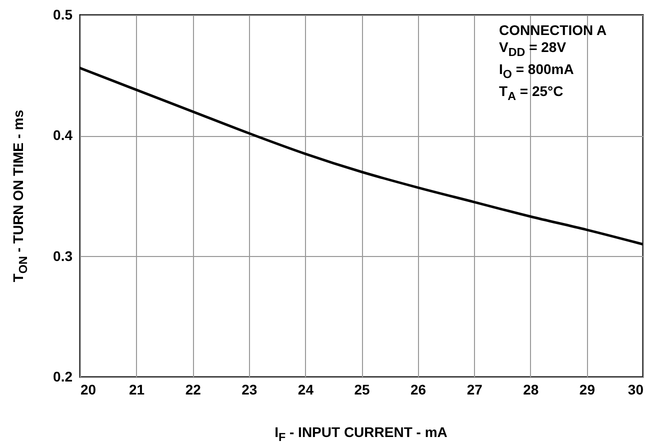 The image size is (670, 446). I want to click on x-tick-label: 30, so click(636, 390).